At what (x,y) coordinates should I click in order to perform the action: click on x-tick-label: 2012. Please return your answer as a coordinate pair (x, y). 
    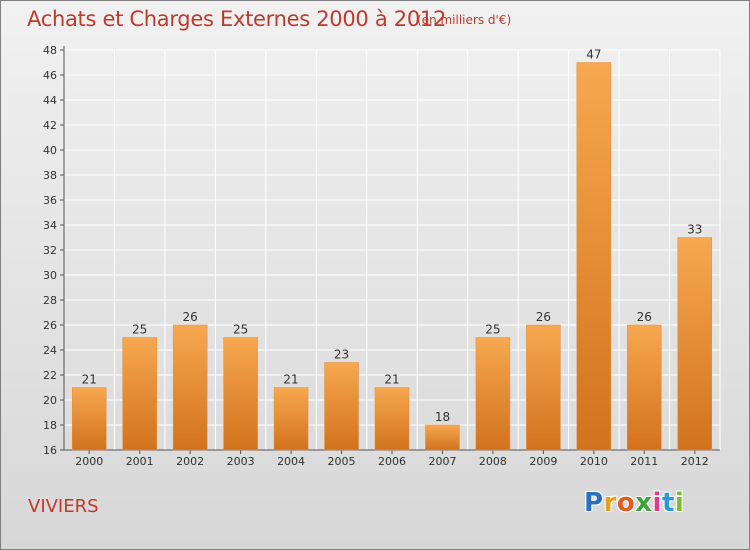
    Looking at the image, I should click on (695, 461).